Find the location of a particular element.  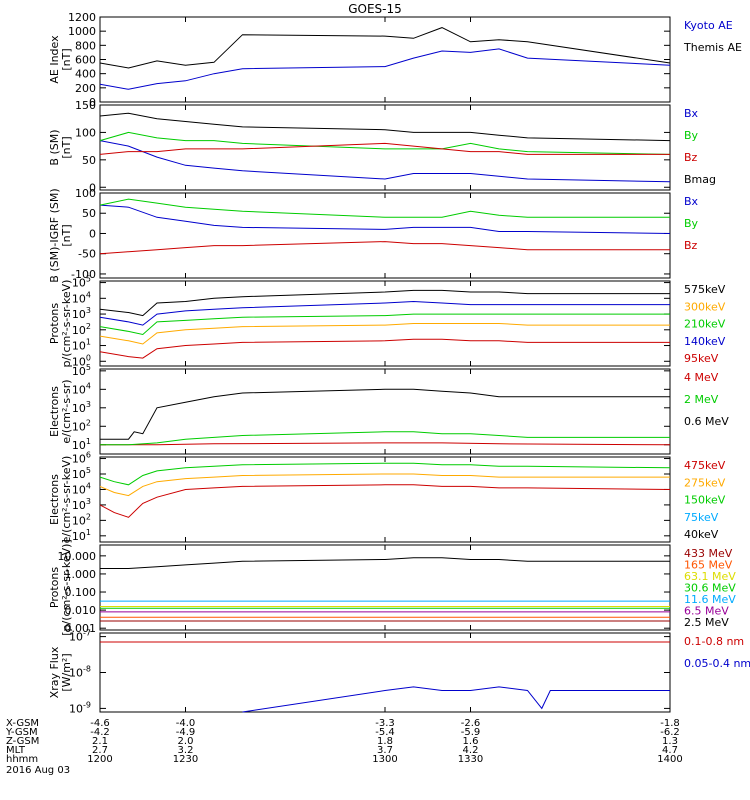

footer-tick-value: 1200 is located at coordinates (99, 759).